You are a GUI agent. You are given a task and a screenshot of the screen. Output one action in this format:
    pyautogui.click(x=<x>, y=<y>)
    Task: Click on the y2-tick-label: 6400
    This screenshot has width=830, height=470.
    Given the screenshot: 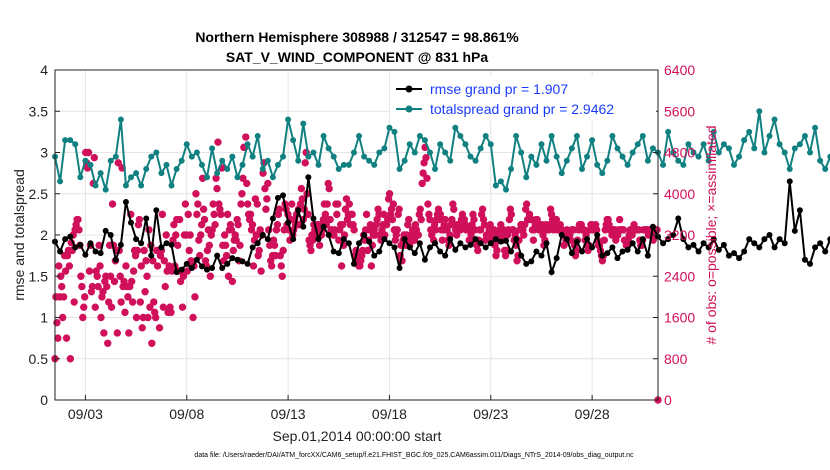 What is the action you would take?
    pyautogui.click(x=679, y=70)
    